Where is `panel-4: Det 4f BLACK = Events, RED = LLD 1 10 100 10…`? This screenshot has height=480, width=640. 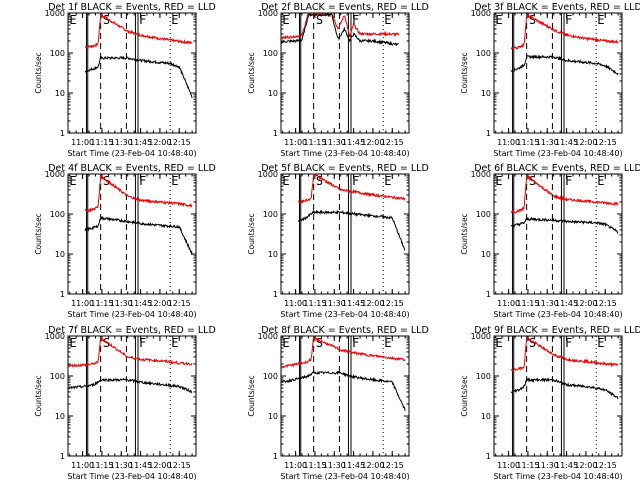 panel-4: Det 4f BLACK = Events, RED = LLD 1 10 100 10… is located at coordinates (125, 241).